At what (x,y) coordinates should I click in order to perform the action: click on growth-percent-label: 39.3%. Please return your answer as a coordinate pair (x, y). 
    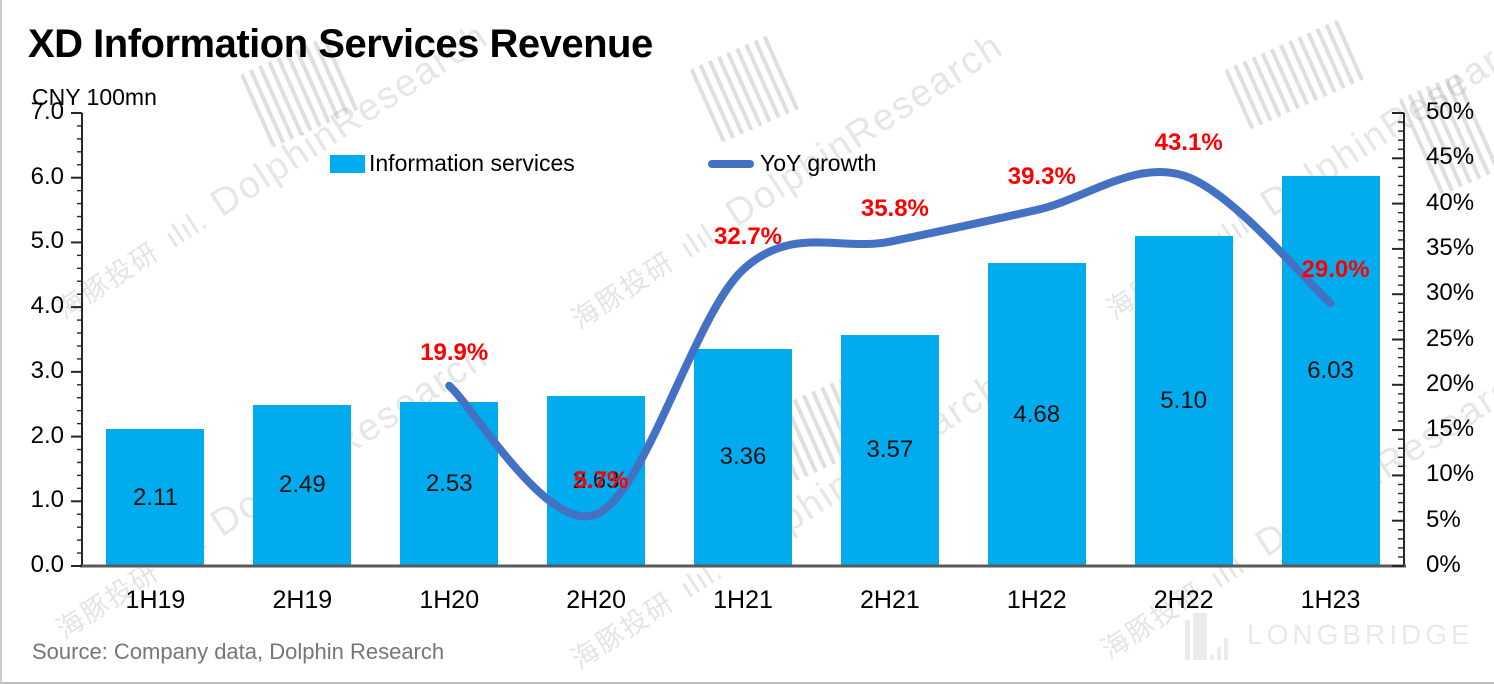
    Looking at the image, I should click on (1041, 176).